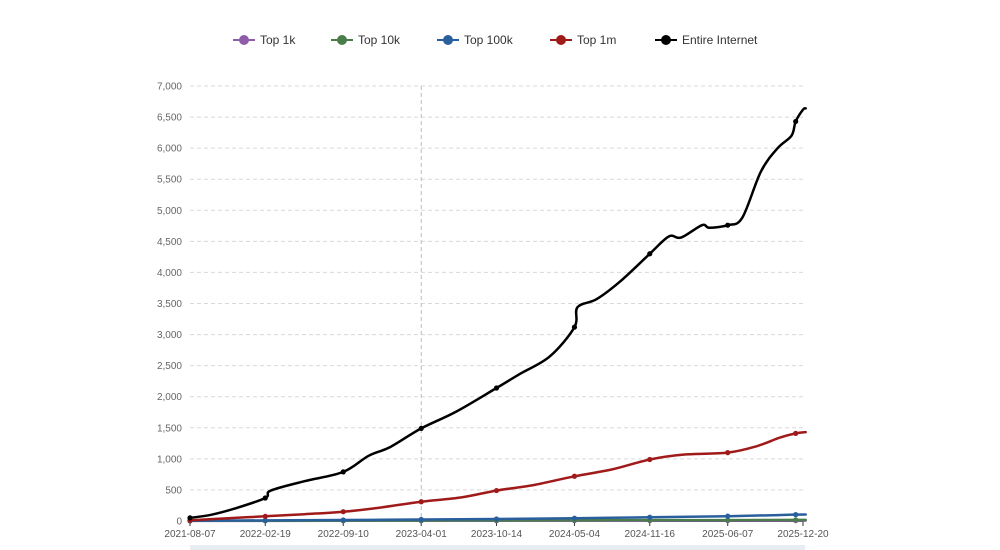 The height and width of the screenshot is (550, 1000). Describe the element at coordinates (344, 534) in the screenshot. I see `x-tick-label-2022-09-10: 2022-09-10` at that location.